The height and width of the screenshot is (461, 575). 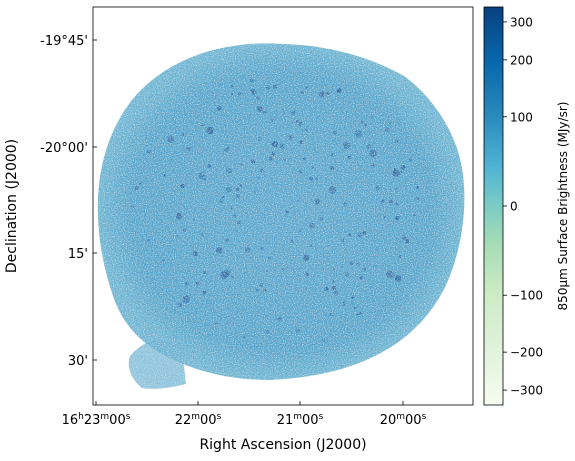 I want to click on x-tick-label-1: 22m00s, so click(x=198, y=420).